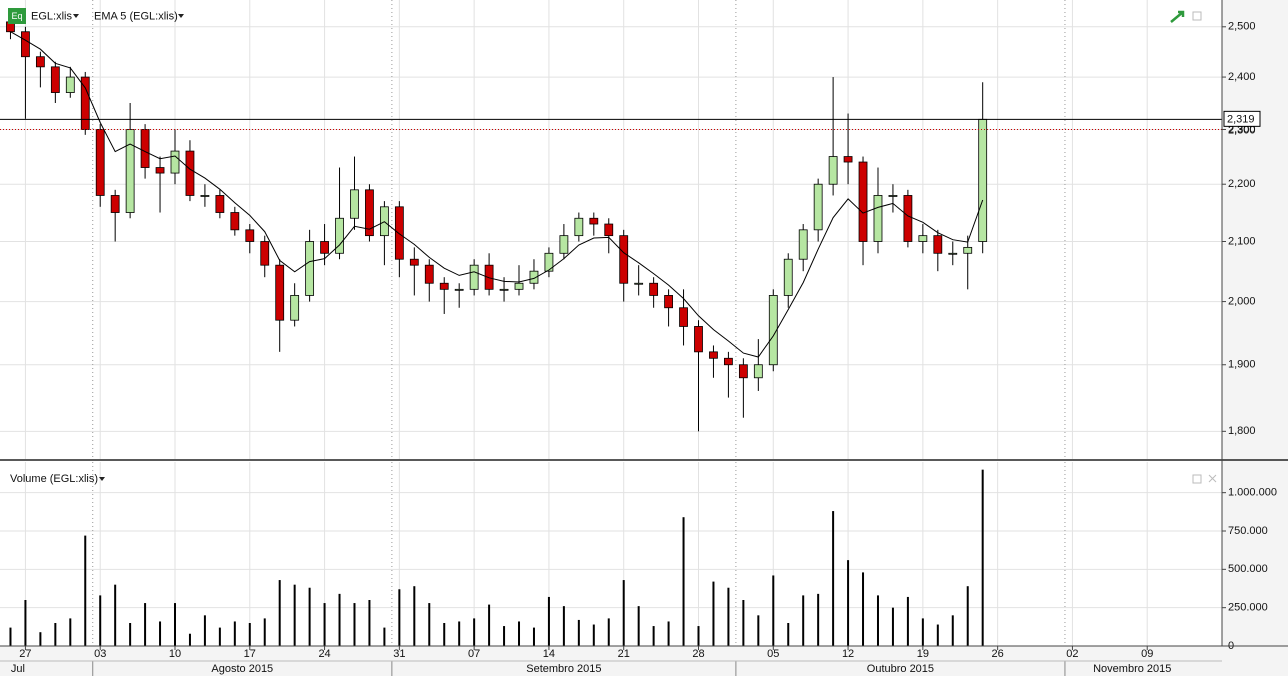 Image resolution: width=1288 pixels, height=676 pixels. I want to click on x-tick-label: 03, so click(100, 654).